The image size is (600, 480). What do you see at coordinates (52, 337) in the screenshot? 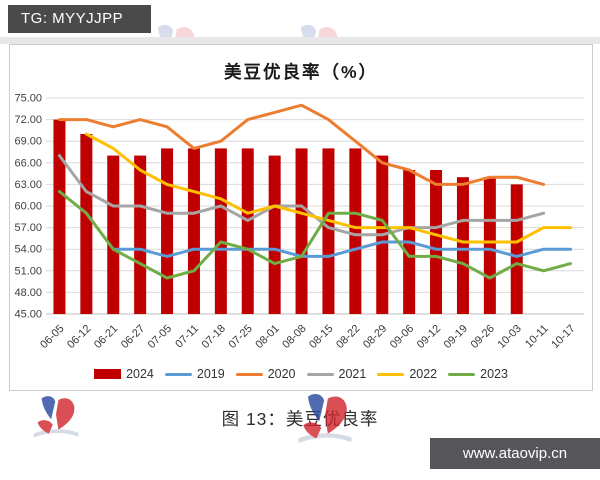
I see `x-tick-label: 06-05` at bounding box center [52, 337].